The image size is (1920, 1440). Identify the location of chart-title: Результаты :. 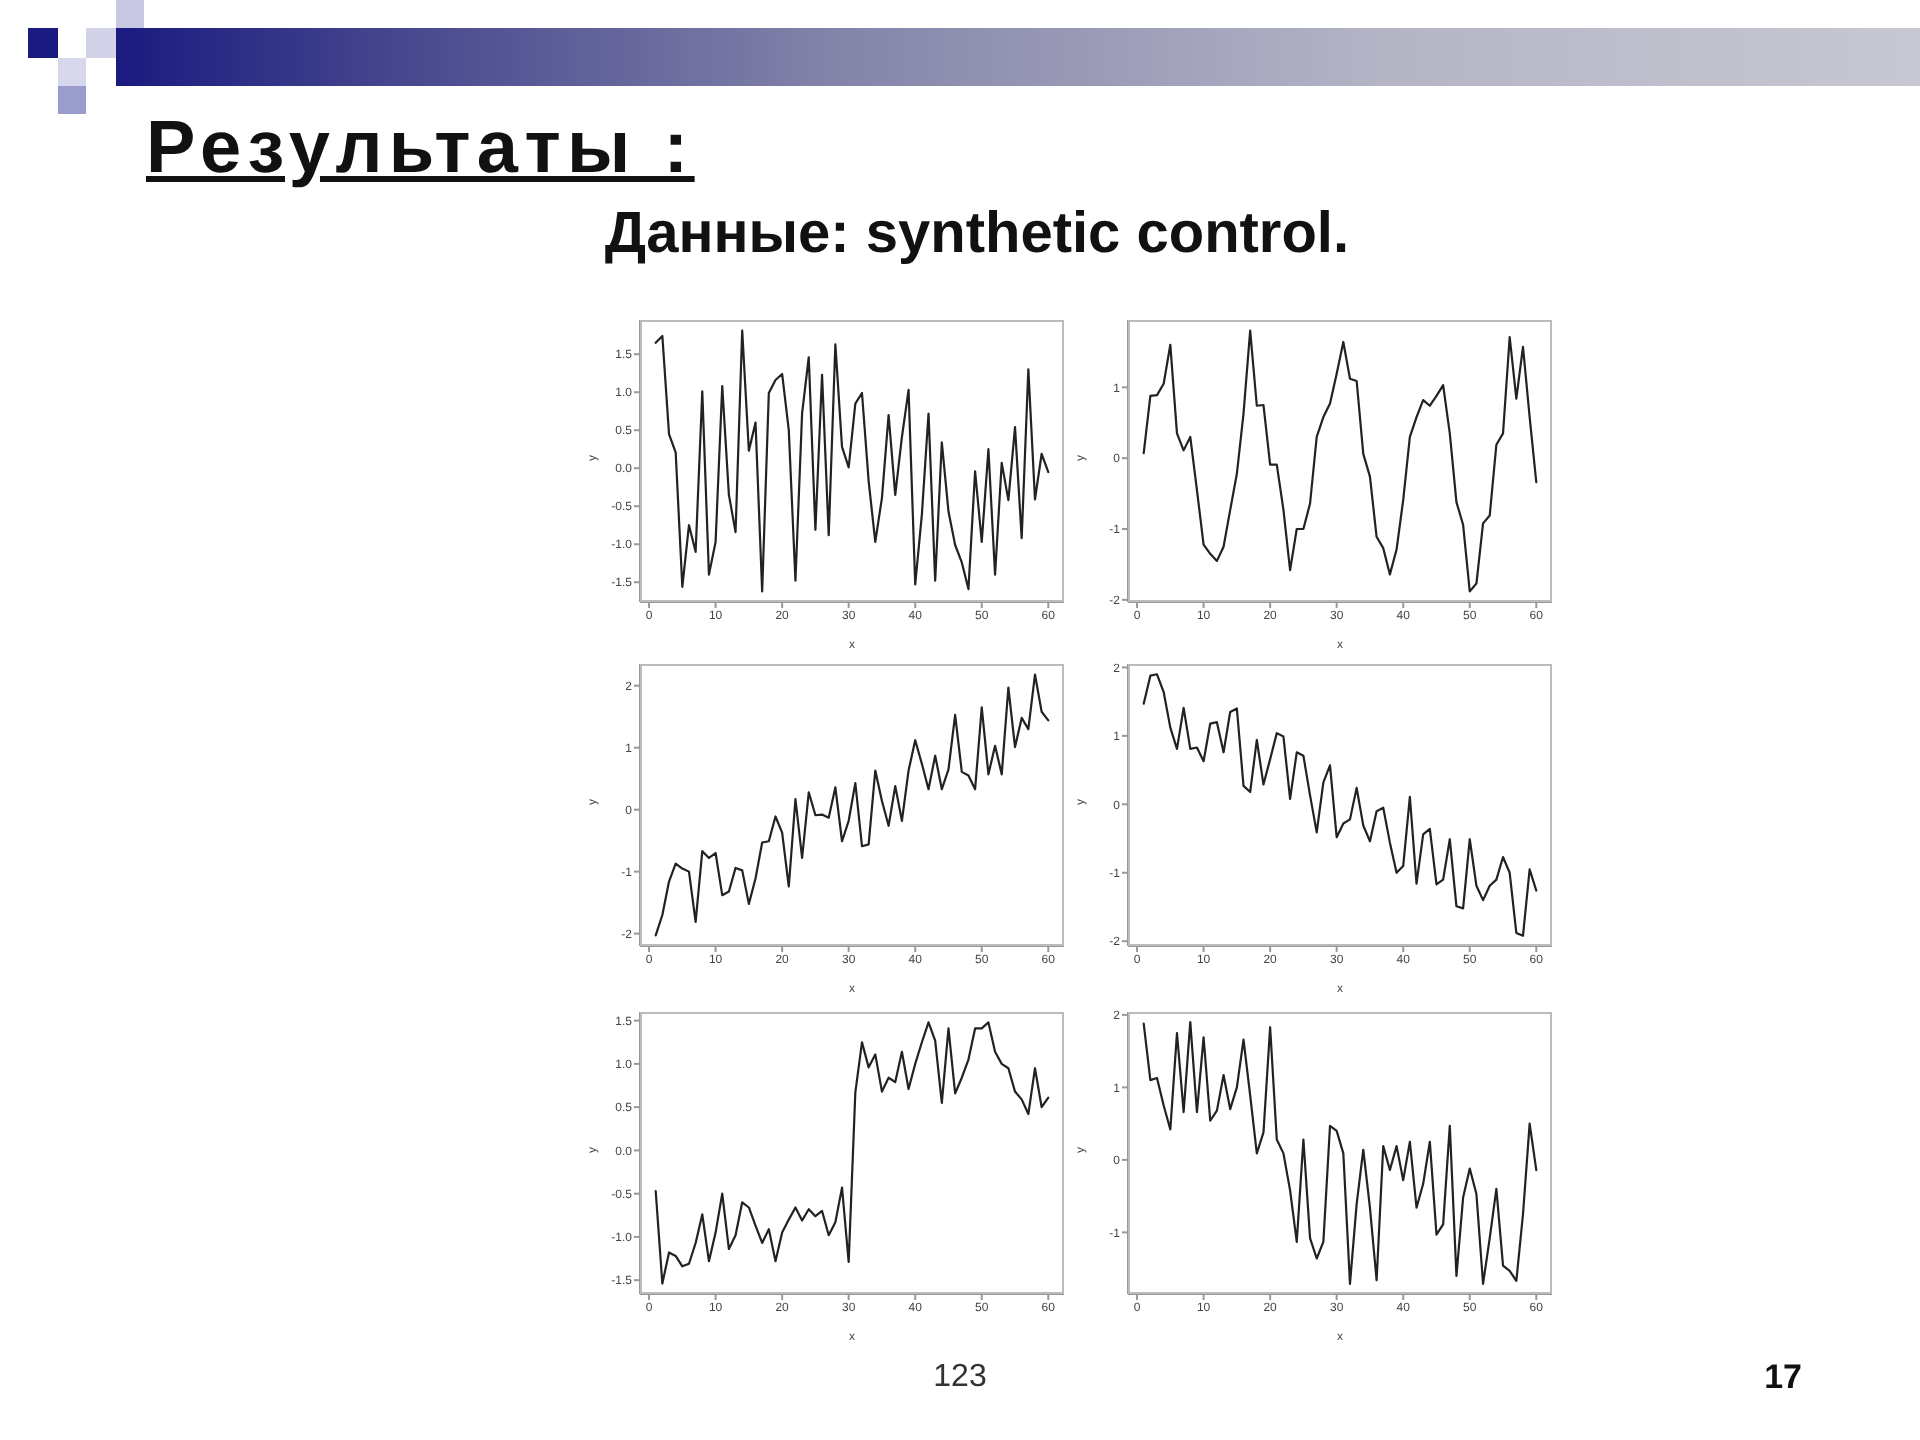
(420, 148).